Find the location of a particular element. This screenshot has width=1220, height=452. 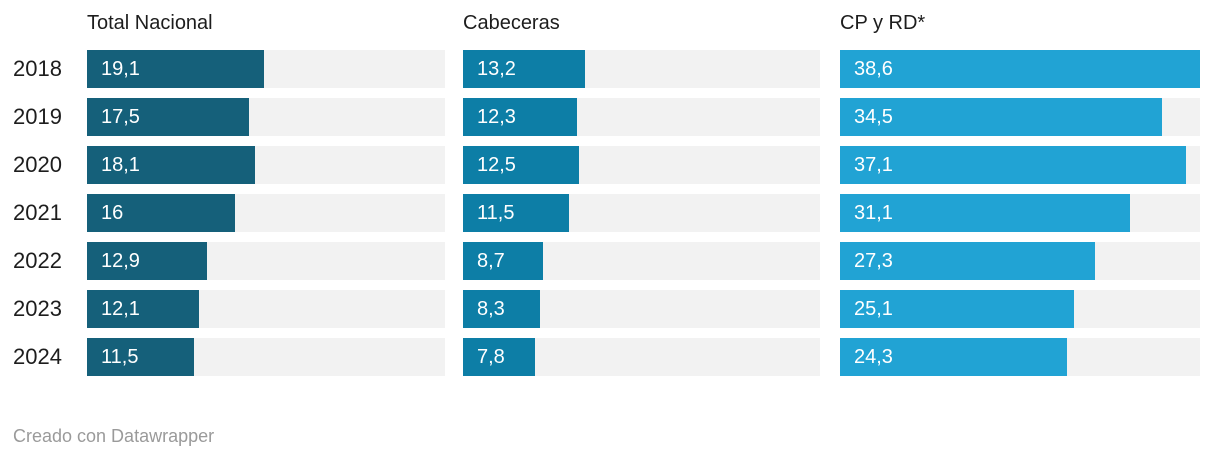

bar-track: 27,3 is located at coordinates (1020, 261).